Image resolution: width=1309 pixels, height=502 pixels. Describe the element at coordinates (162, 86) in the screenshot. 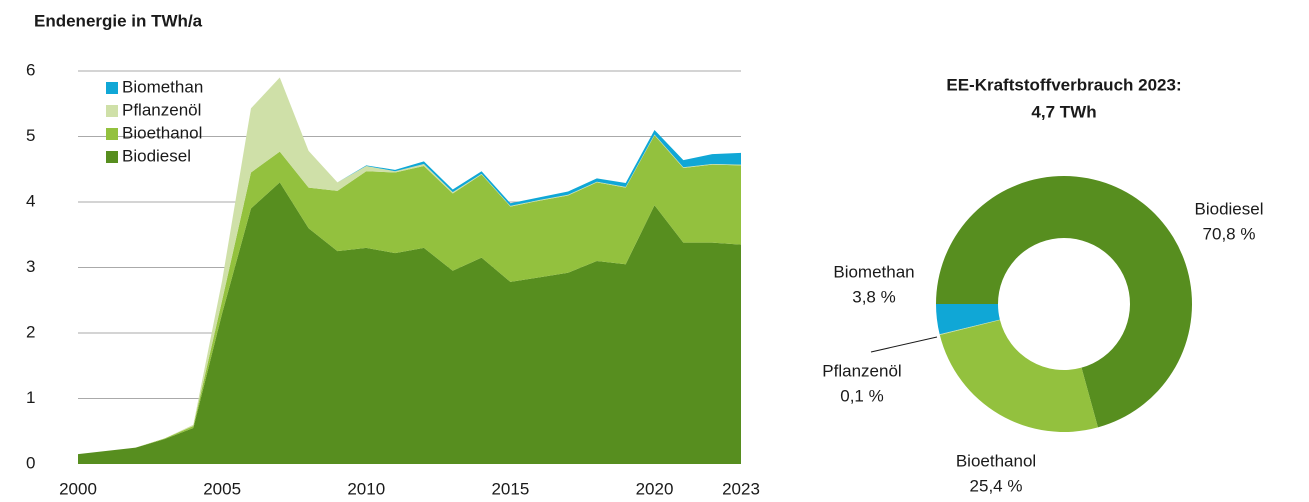

I see `legend-label: Biomethan` at that location.